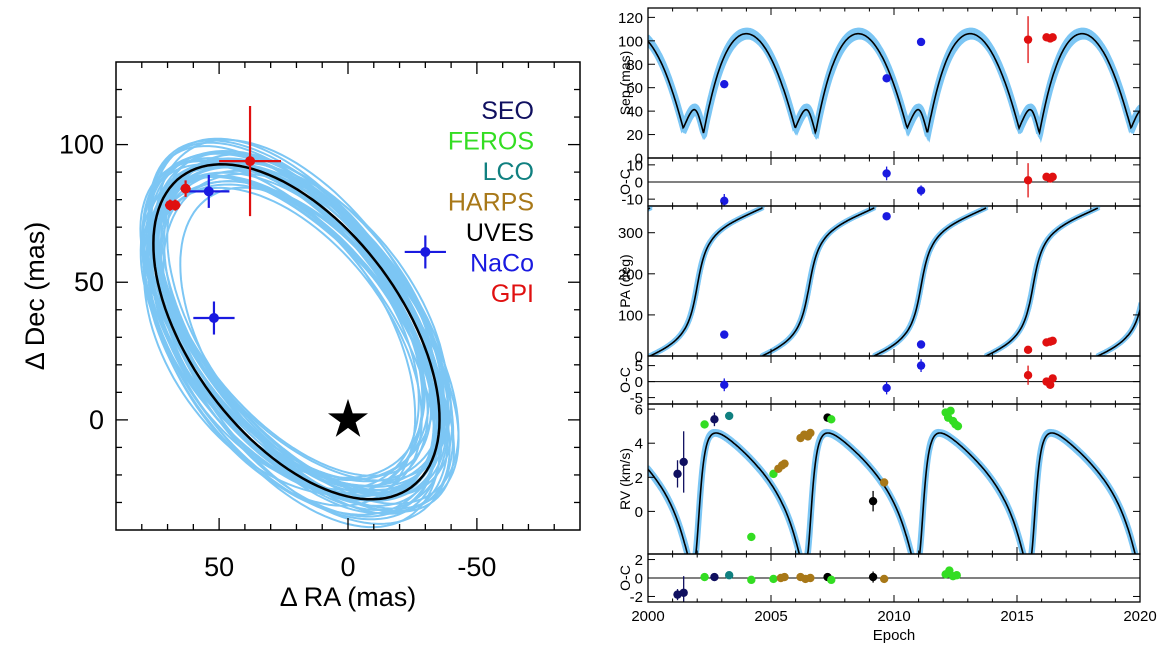 This screenshot has width=1166, height=647. What do you see at coordinates (1139, 616) in the screenshot?
I see `epoch-tick-label: 2020` at bounding box center [1139, 616].